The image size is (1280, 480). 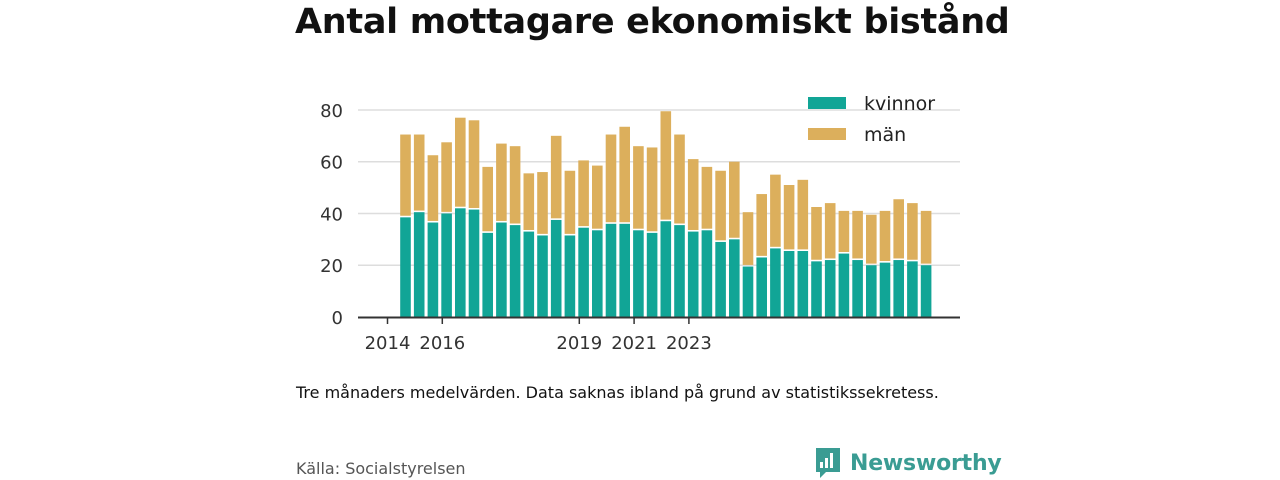 What do you see at coordinates (331, 111) in the screenshot?
I see `y-tick-label: 80` at bounding box center [331, 111].